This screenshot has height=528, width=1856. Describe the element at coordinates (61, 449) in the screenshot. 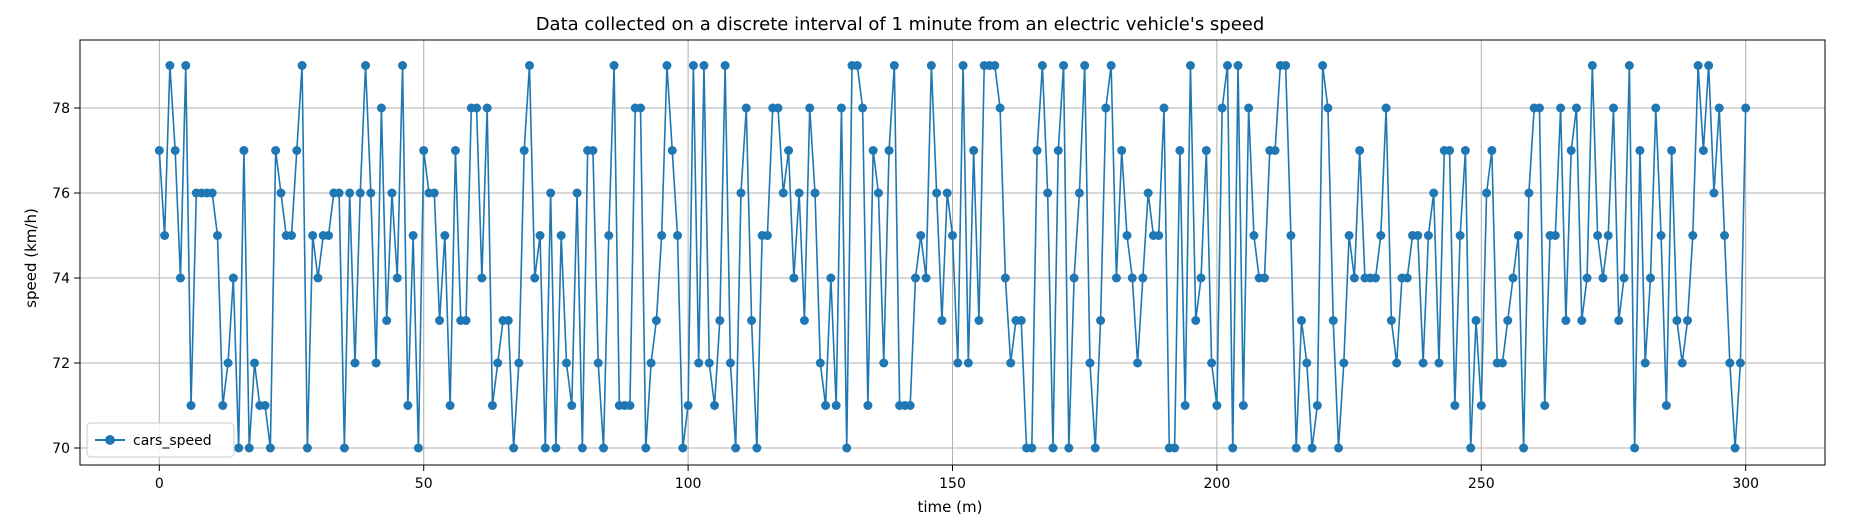

I see `y-tick-label: 70` at that location.